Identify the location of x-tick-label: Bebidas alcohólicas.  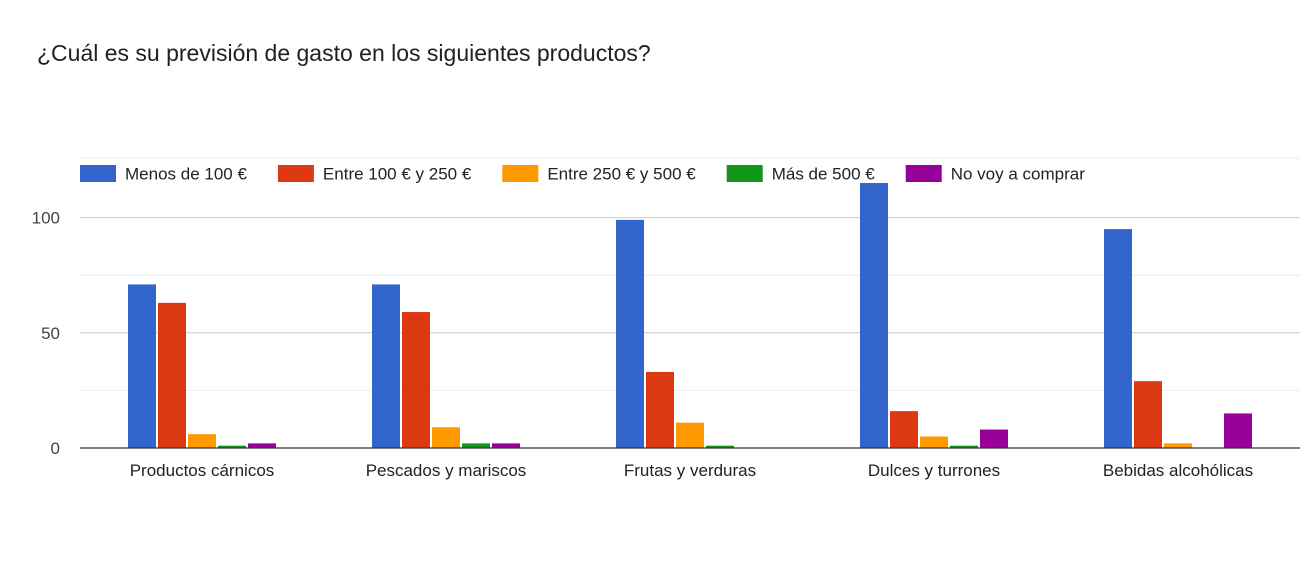
(1178, 470).